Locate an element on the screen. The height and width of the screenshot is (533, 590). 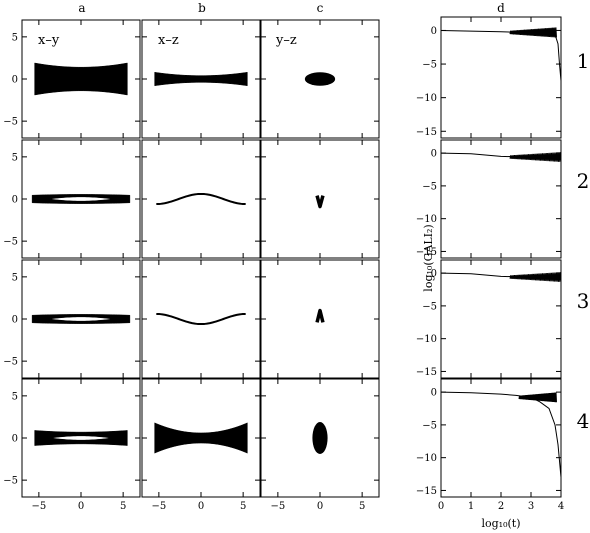
orbit-panel-2-y-z is located at coordinates (320, 199).